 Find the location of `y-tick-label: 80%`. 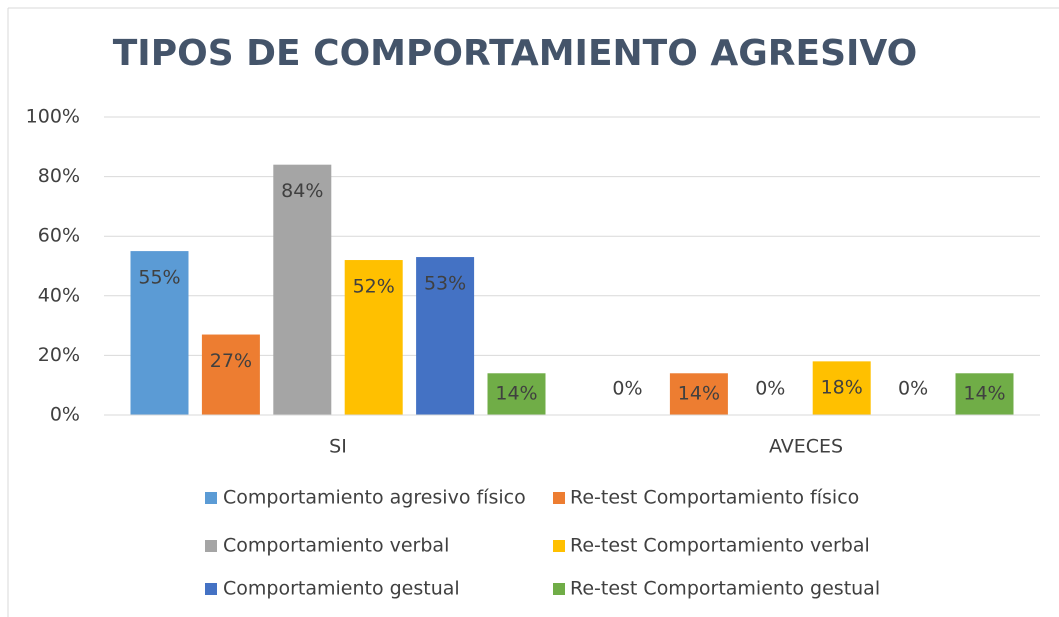

y-tick-label: 80% is located at coordinates (59, 176).